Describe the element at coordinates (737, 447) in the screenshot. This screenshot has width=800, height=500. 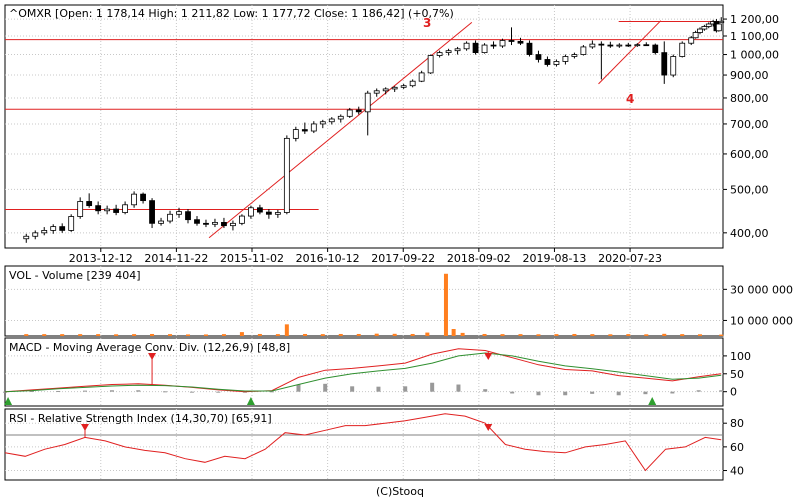
I see `rsi-y-tick-label: 60` at that location.